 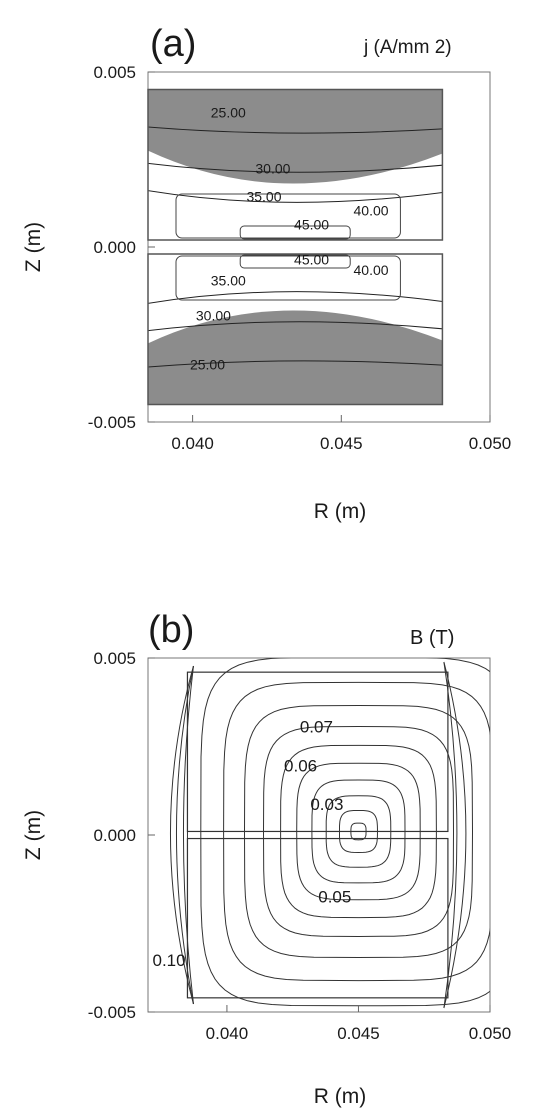 What do you see at coordinates (173, 44) in the screenshot?
I see `panel-label: (a)` at bounding box center [173, 44].